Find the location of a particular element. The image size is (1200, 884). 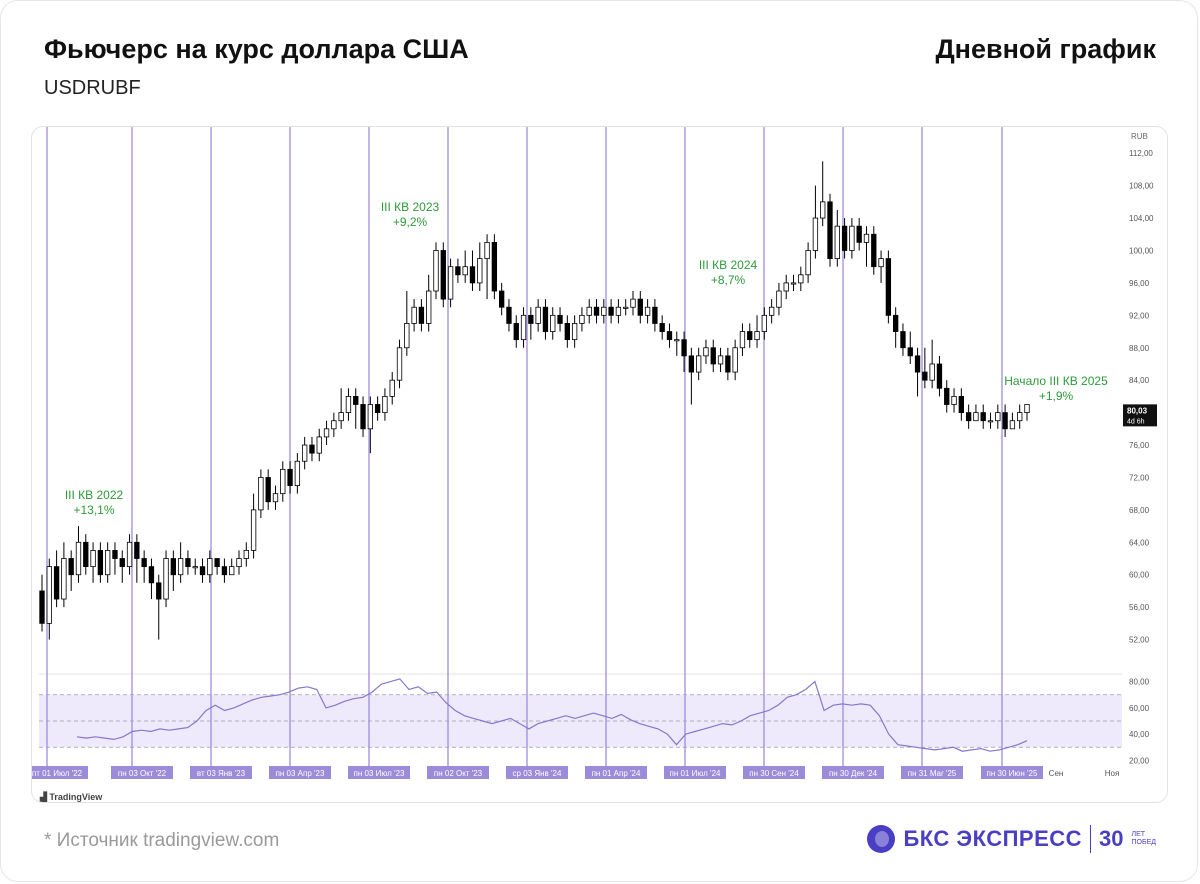

rsi-y-tick-label: 40,00 is located at coordinates (1139, 734).